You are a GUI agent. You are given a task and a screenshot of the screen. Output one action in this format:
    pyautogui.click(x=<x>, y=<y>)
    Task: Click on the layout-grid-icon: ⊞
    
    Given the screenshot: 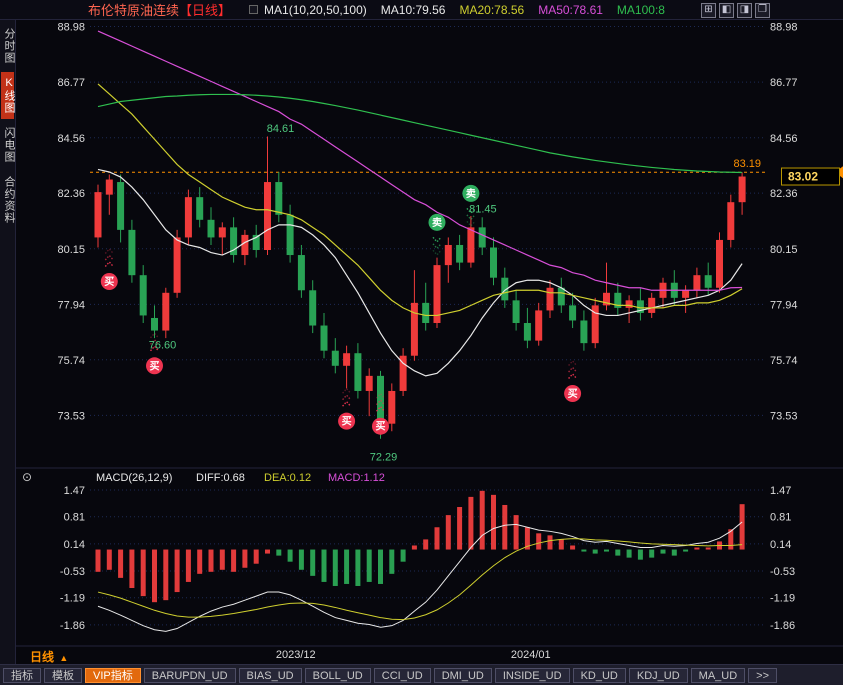 What is the action you would take?
    pyautogui.click(x=708, y=10)
    